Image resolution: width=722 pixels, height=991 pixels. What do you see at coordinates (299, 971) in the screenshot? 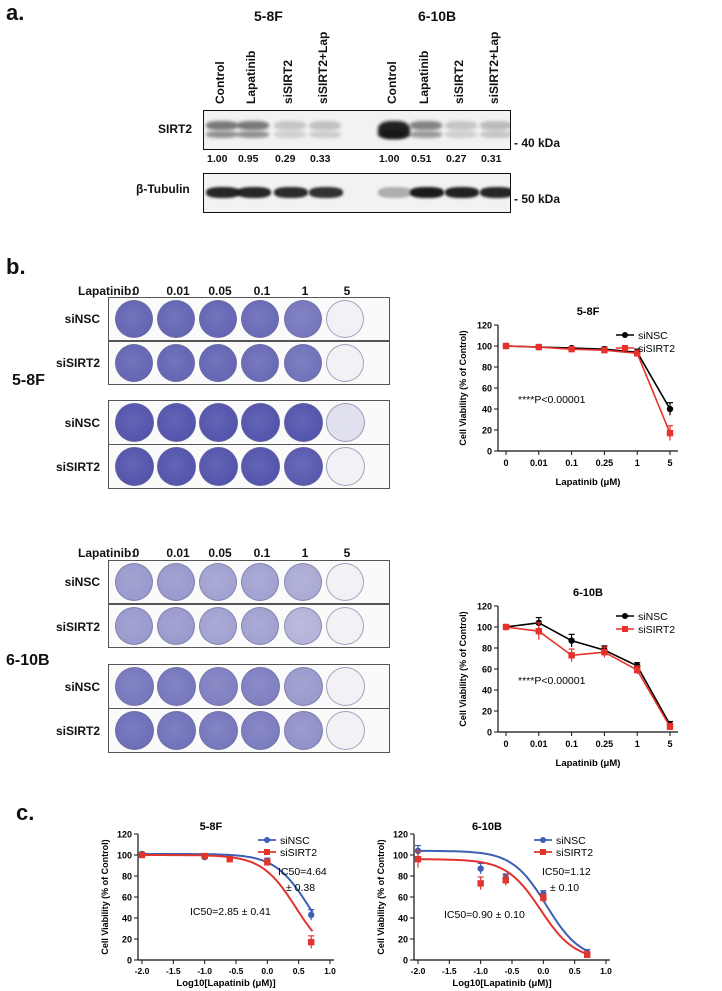
I see `x-tick-label: 0.5` at bounding box center [299, 971].